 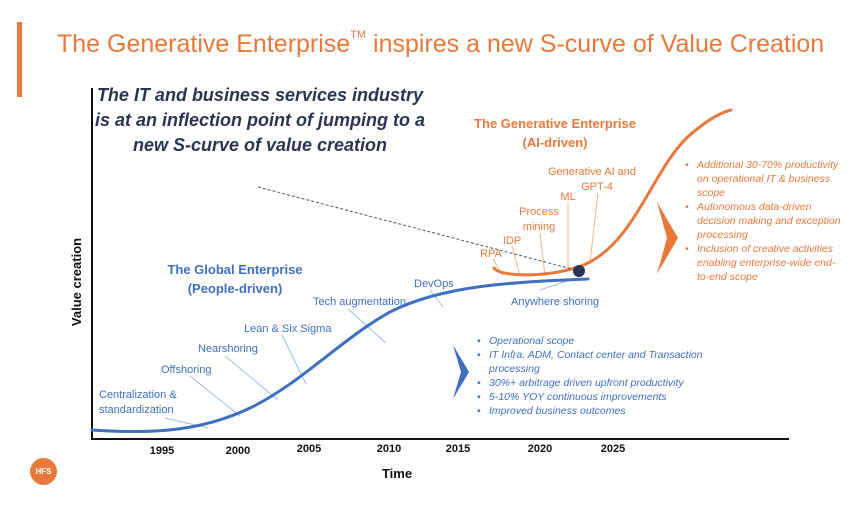 What do you see at coordinates (512, 241) in the screenshot?
I see `milestone-idp: IDP` at bounding box center [512, 241].